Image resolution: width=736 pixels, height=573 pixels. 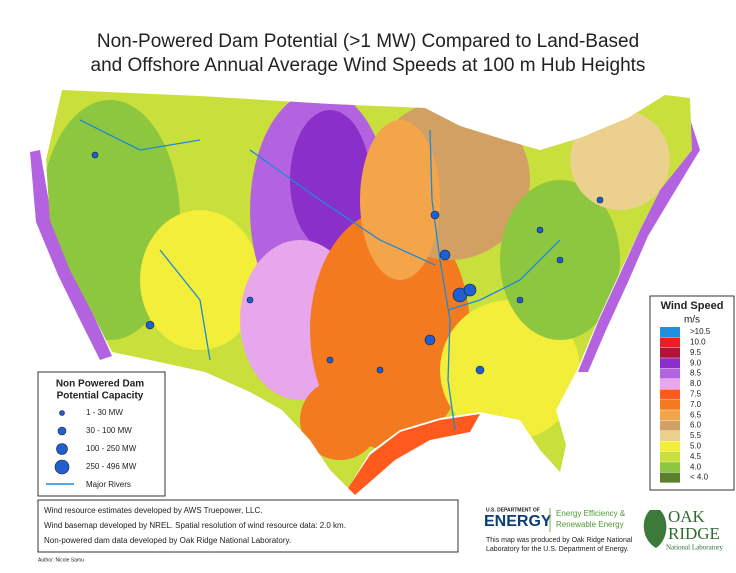 I want to click on legend-label: 8.0, so click(x=696, y=383).